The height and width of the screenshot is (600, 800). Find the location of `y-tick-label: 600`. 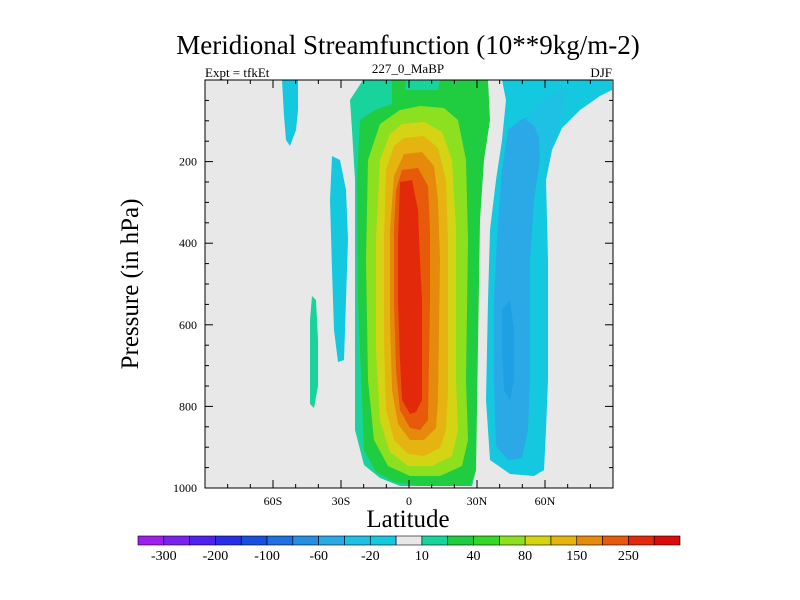

y-tick-label: 600 is located at coordinates (188, 325).